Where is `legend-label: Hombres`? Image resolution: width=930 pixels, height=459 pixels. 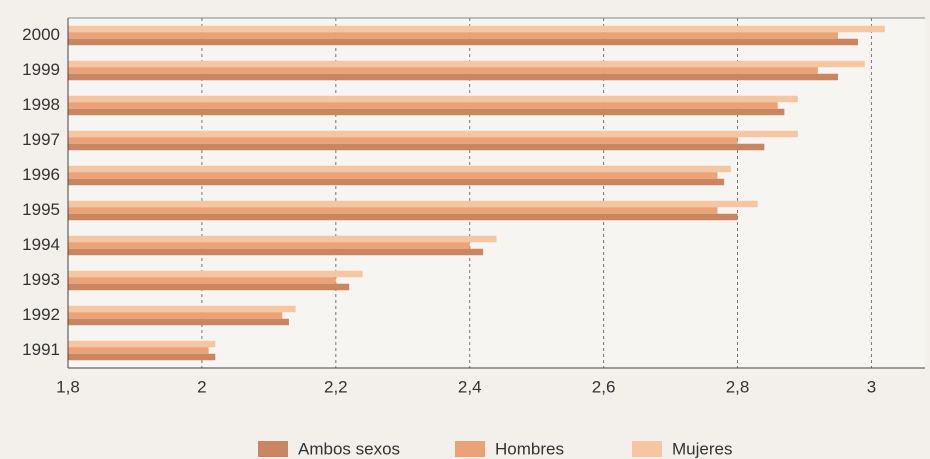 legend-label: Hombres is located at coordinates (529, 448).